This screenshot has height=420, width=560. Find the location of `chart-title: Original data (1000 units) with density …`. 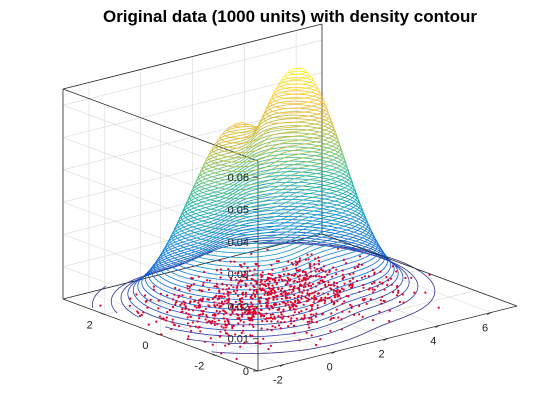

chart-title: Original data (1000 units) with density … is located at coordinates (290, 16).